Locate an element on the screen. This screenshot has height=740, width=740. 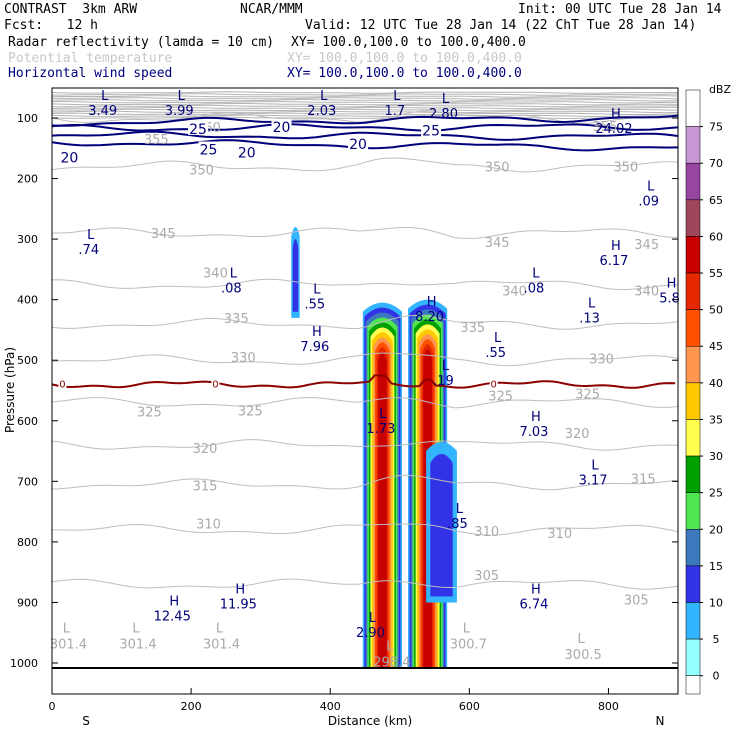
wind-label-3: 20 is located at coordinates (358, 145).